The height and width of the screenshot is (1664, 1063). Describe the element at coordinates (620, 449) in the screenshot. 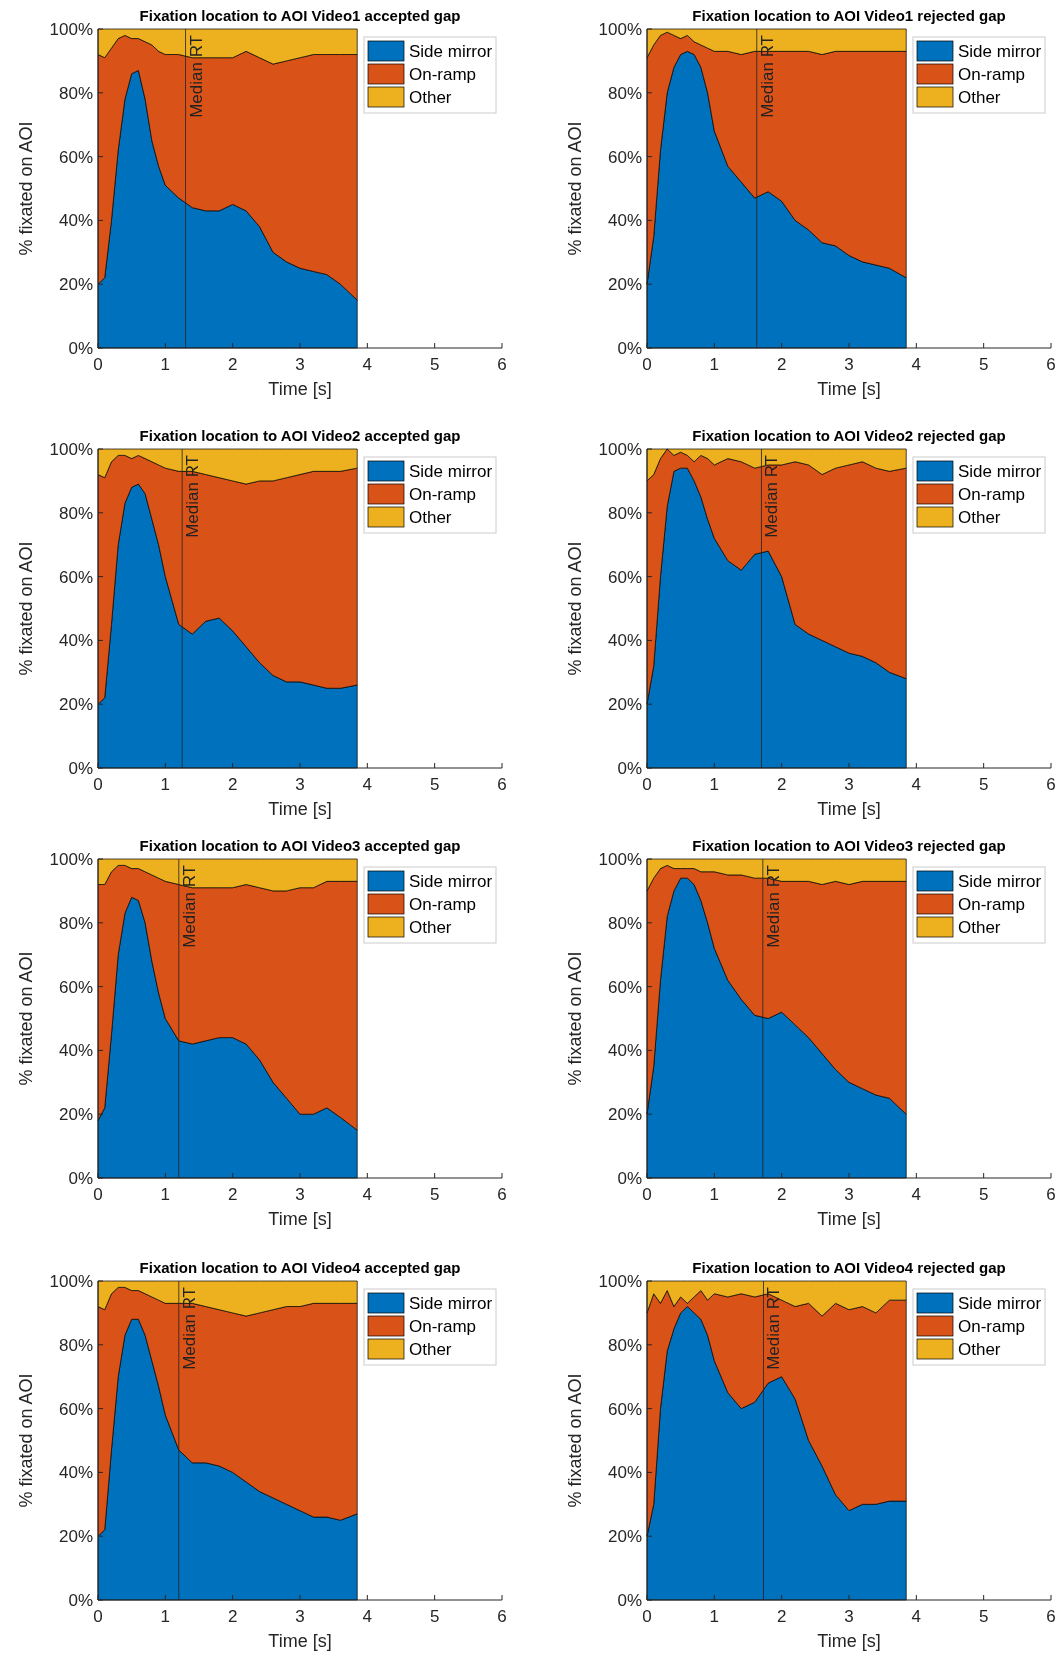

I see `y-tick-label: 100%` at that location.